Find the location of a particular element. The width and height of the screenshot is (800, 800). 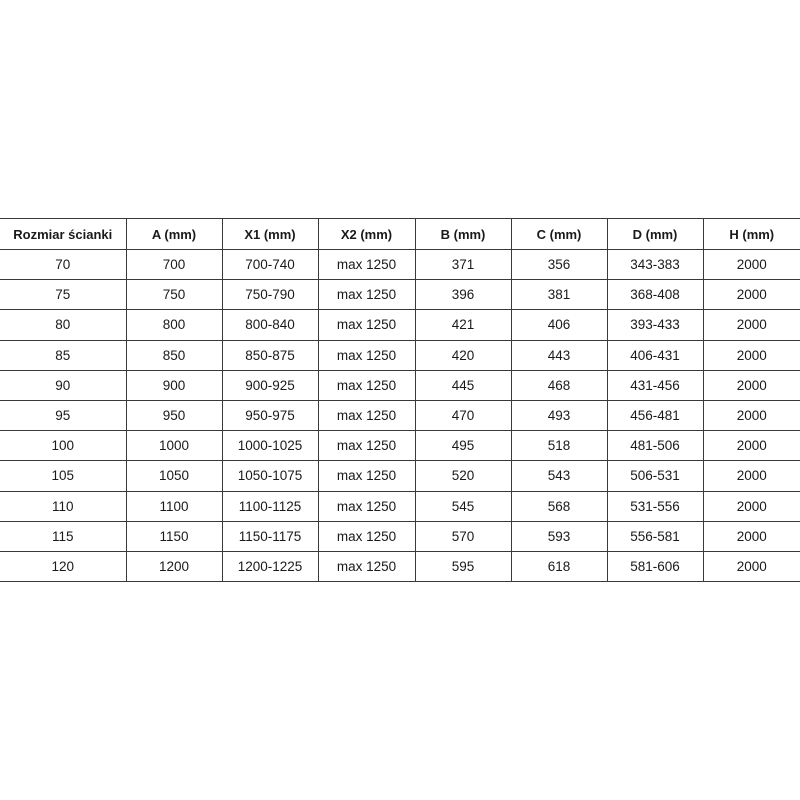

table-cell: 468 is located at coordinates (559, 385).